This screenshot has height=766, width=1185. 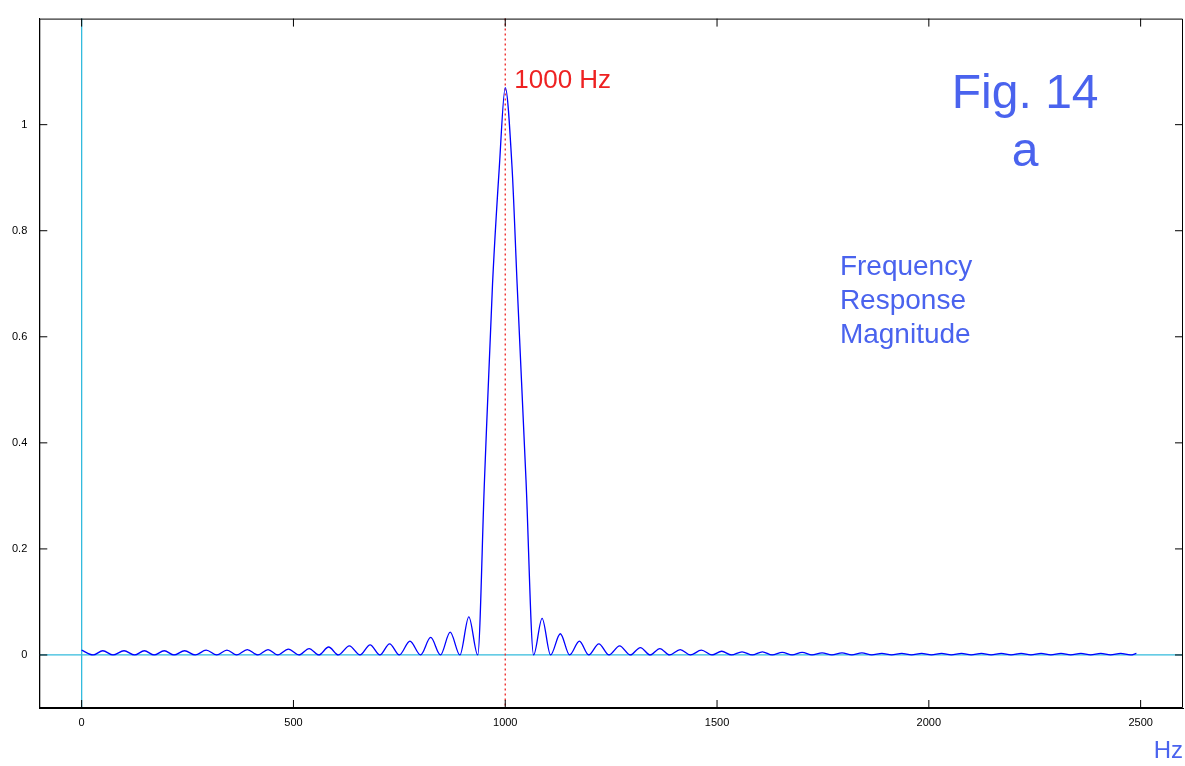 What do you see at coordinates (81, 721) in the screenshot?
I see `x-tick-label: 0` at bounding box center [81, 721].